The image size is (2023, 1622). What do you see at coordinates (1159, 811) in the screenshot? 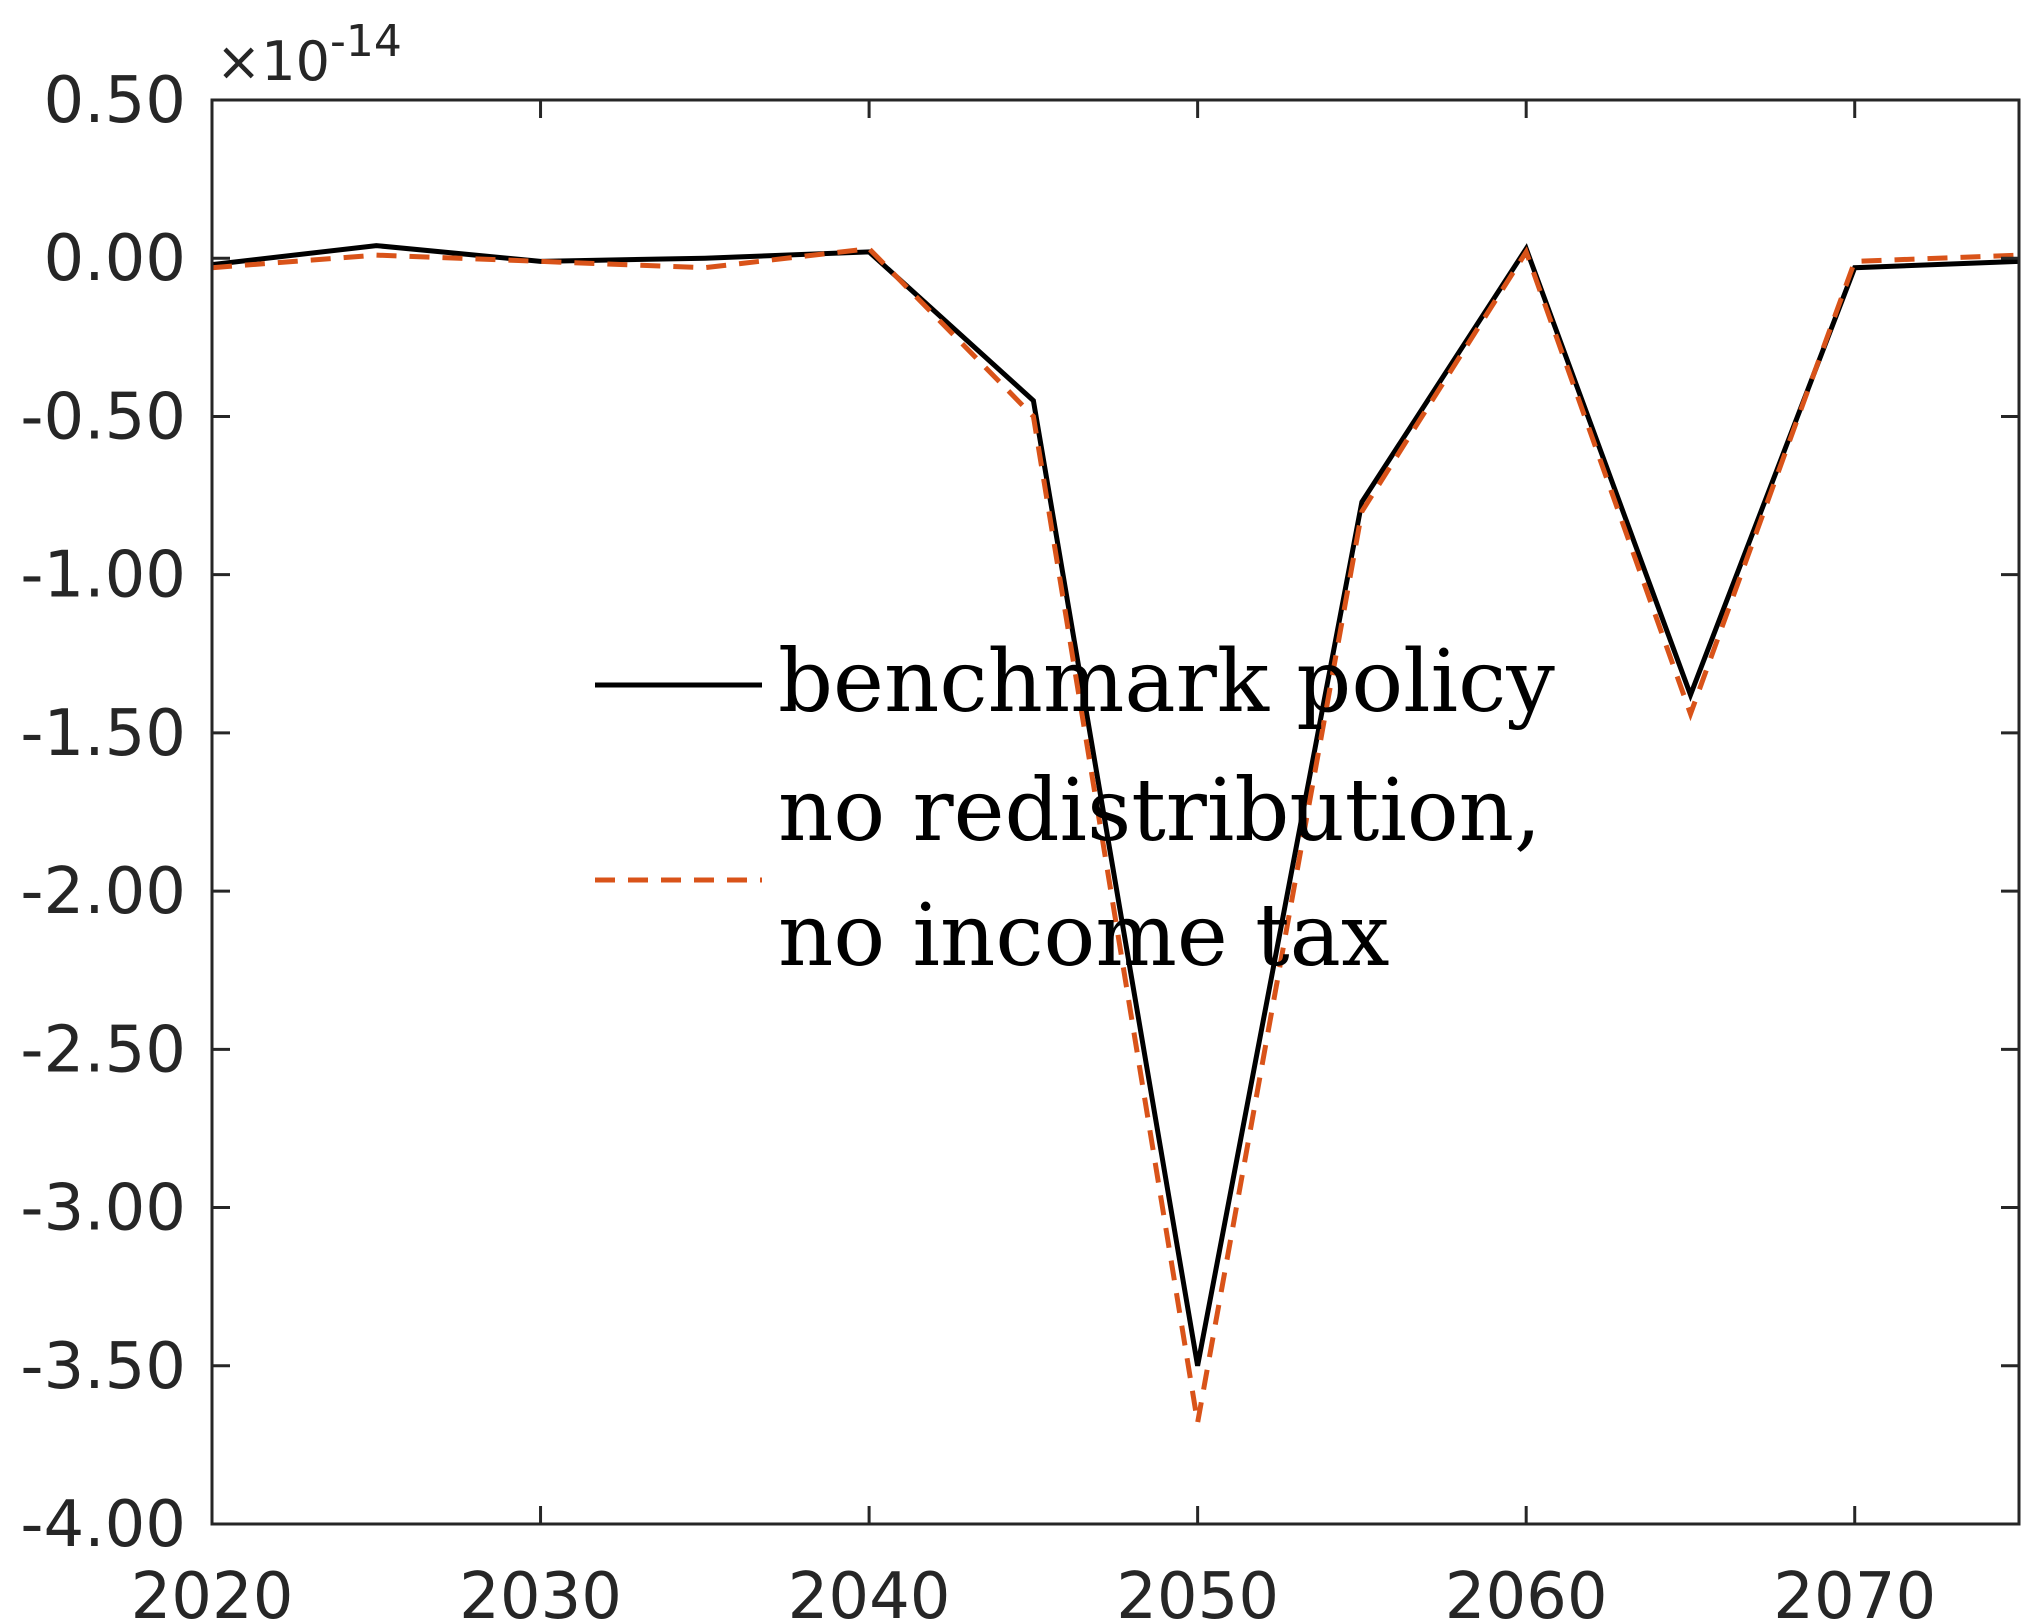
I see `legend-label-no-redistribution-line1: no redistribution,` at bounding box center [1159, 811].